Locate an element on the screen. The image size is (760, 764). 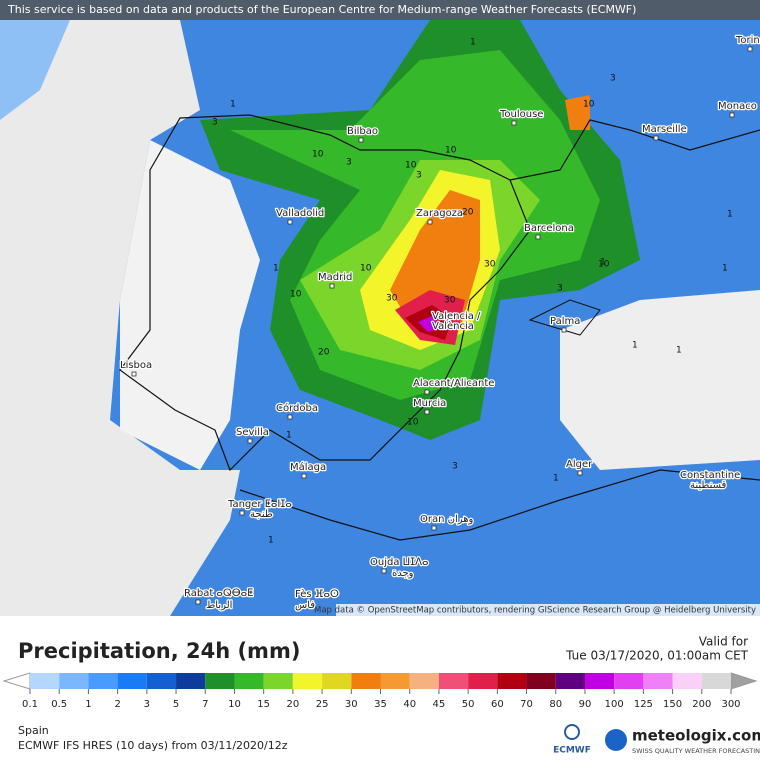
city-label: Zaragoza is located at coordinates (439, 213).